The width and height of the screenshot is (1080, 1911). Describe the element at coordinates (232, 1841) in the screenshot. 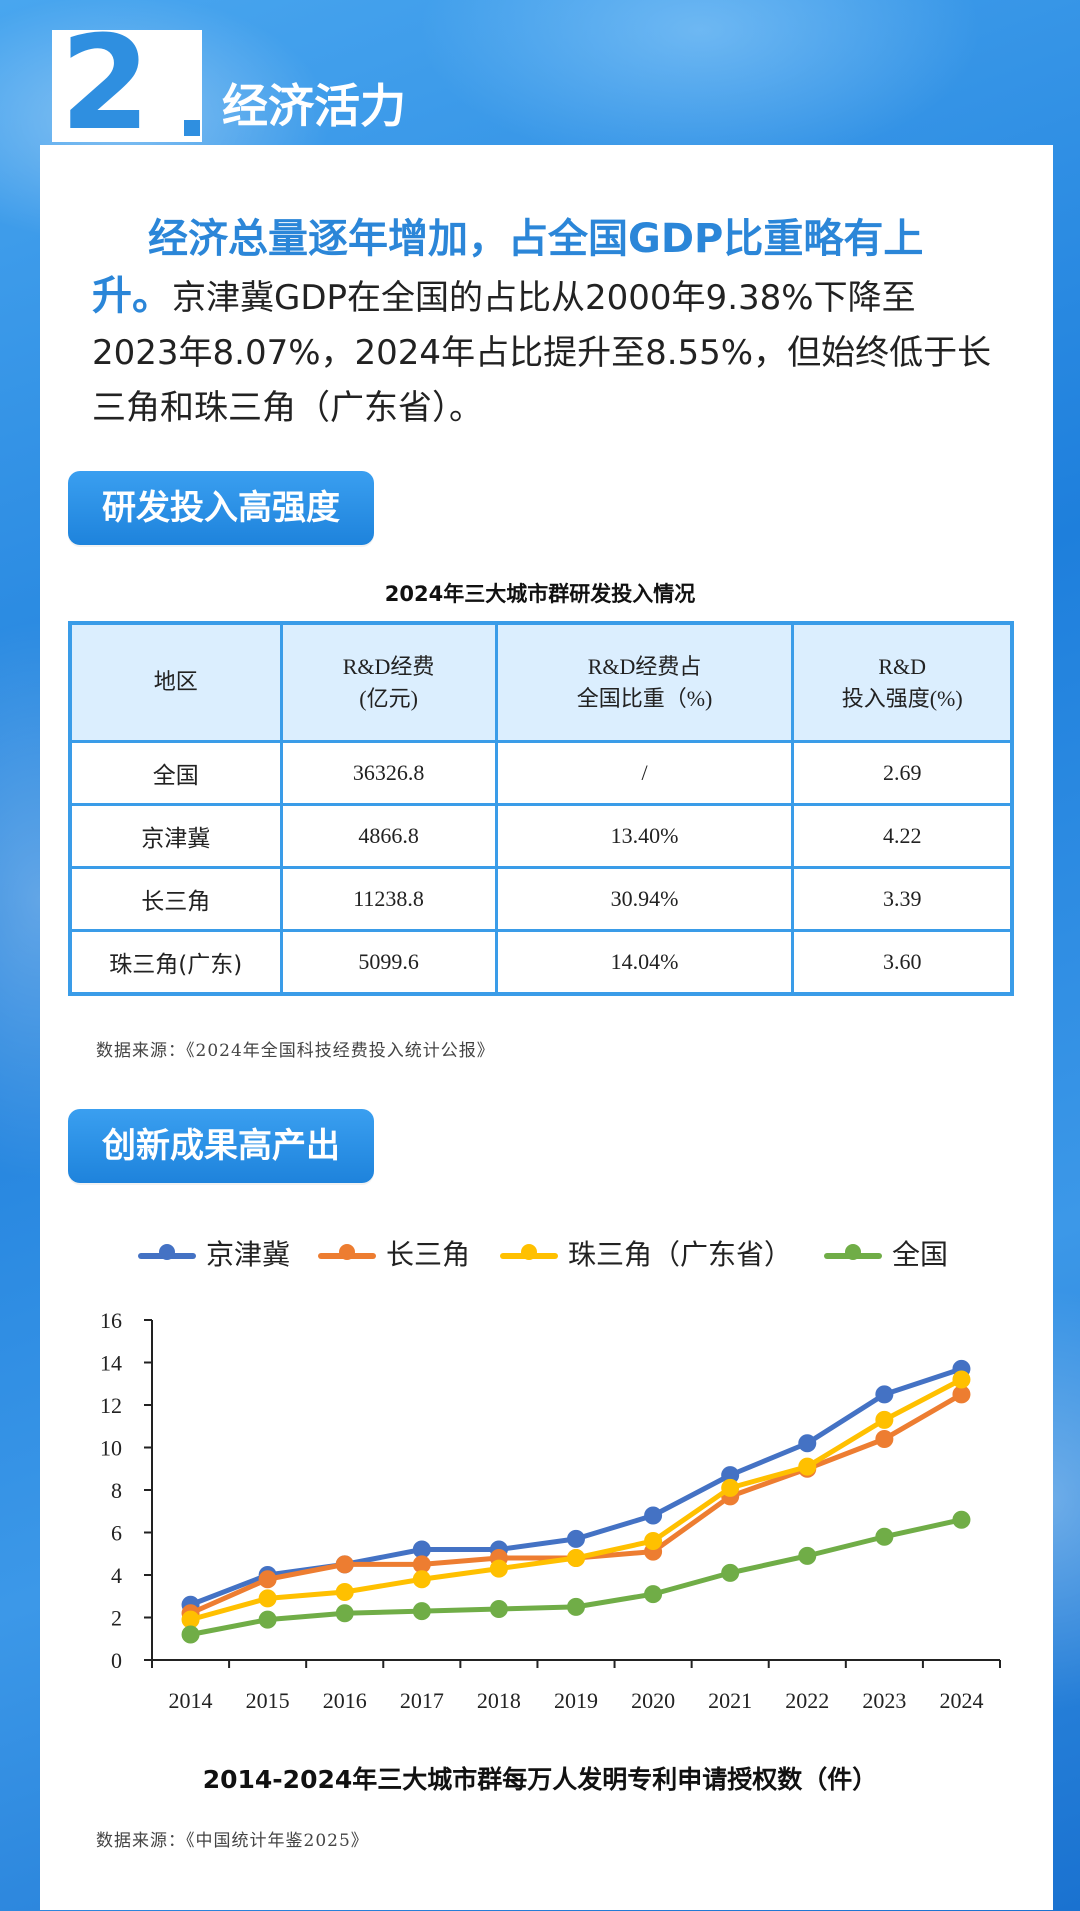

I see `chart-source: 数据来源：《中国统计年鉴2025》` at that location.